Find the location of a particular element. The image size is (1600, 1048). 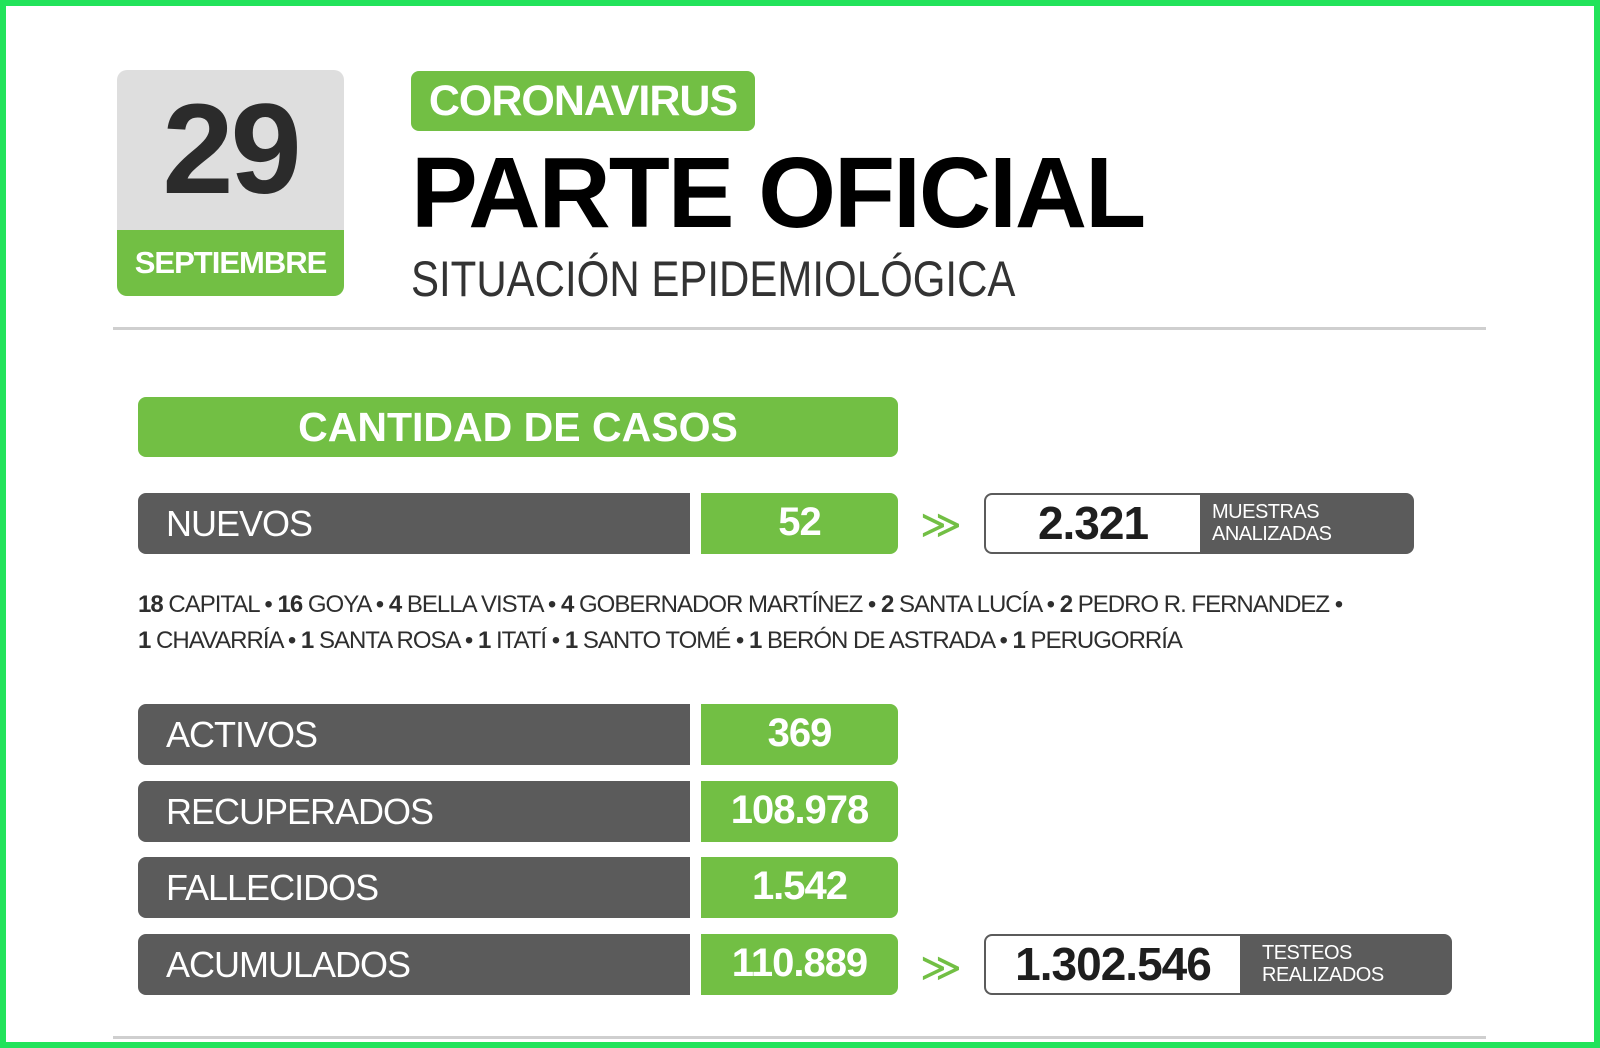

row-value: 108.978 is located at coordinates (799, 811).